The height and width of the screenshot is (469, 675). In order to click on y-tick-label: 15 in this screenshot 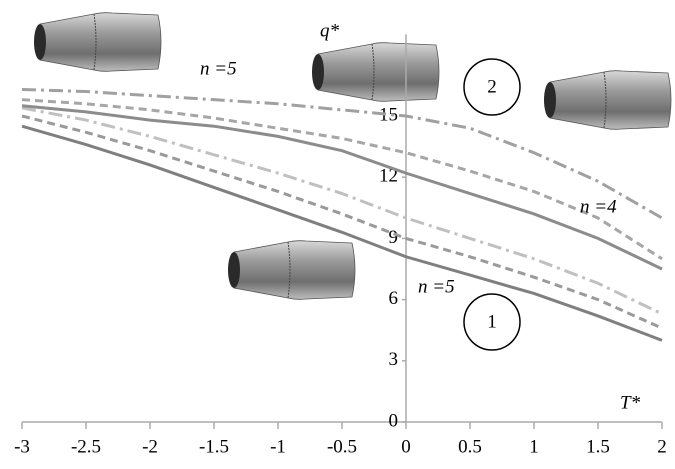, I will do `click(388, 114)`.